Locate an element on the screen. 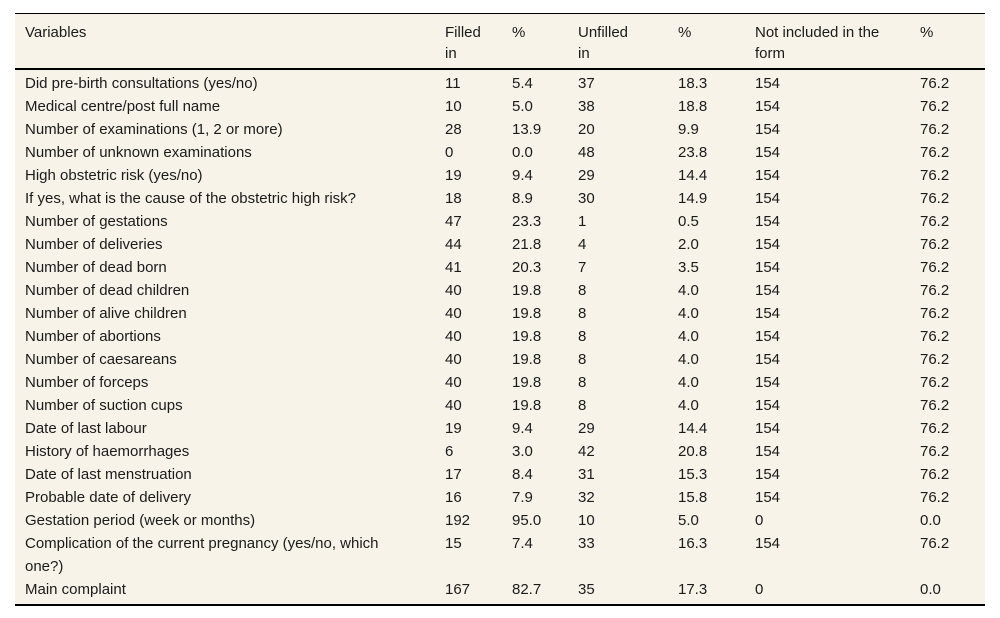 This screenshot has height=618, width=1000. row-variable-text: Number of alive children is located at coordinates (106, 313).